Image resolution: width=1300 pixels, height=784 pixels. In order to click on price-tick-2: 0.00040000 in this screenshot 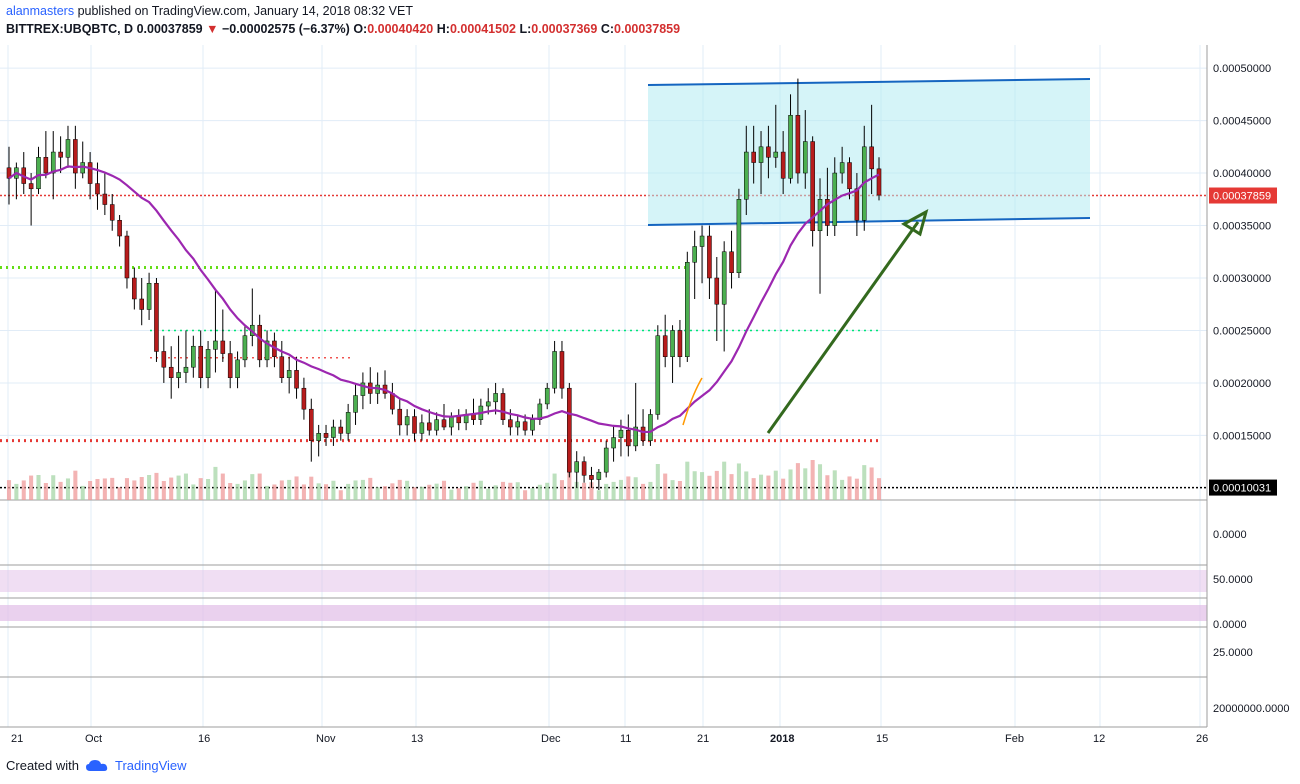, I will do `click(1242, 174)`.